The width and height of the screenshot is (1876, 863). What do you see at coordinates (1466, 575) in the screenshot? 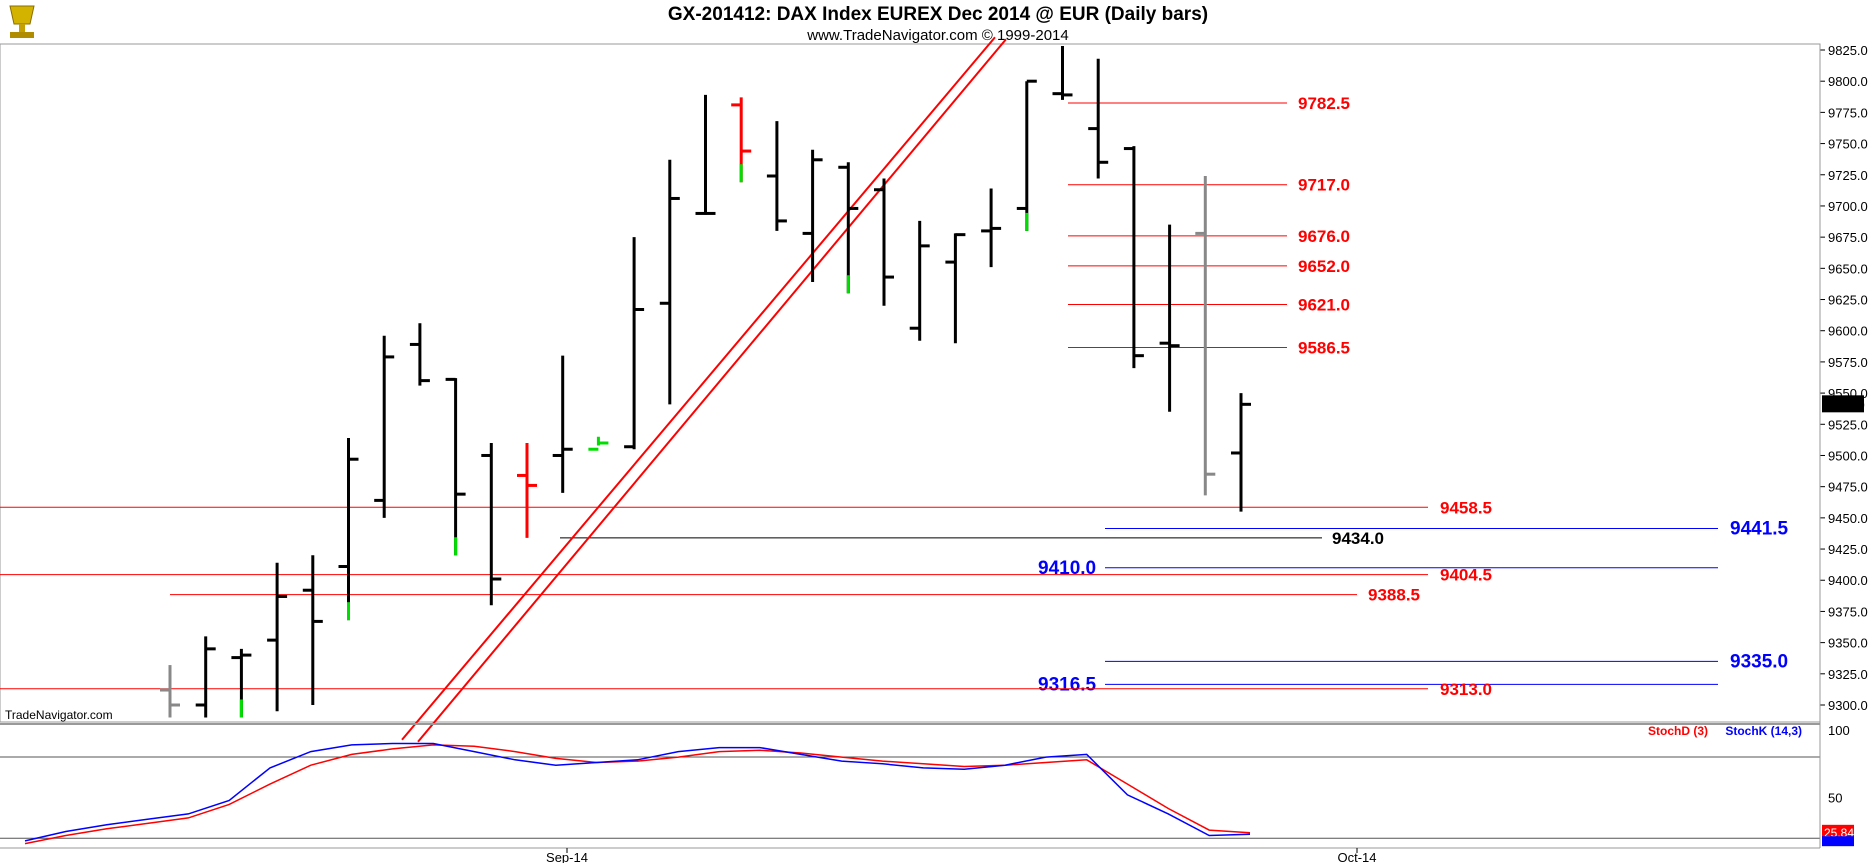
I see `level-label: 9404.5` at bounding box center [1466, 575].